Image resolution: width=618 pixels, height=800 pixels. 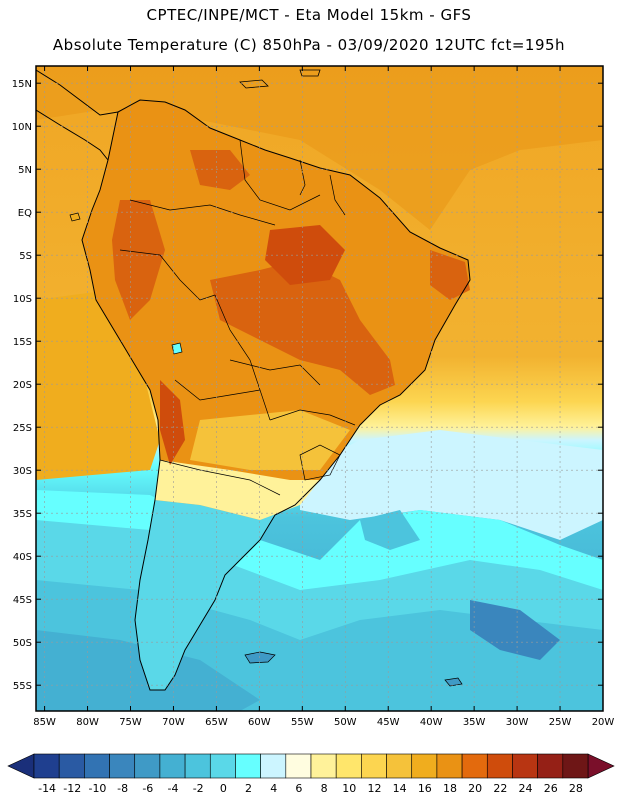 What do you see at coordinates (345, 722) in the screenshot?
I see `lon-label: 50W` at bounding box center [345, 722].